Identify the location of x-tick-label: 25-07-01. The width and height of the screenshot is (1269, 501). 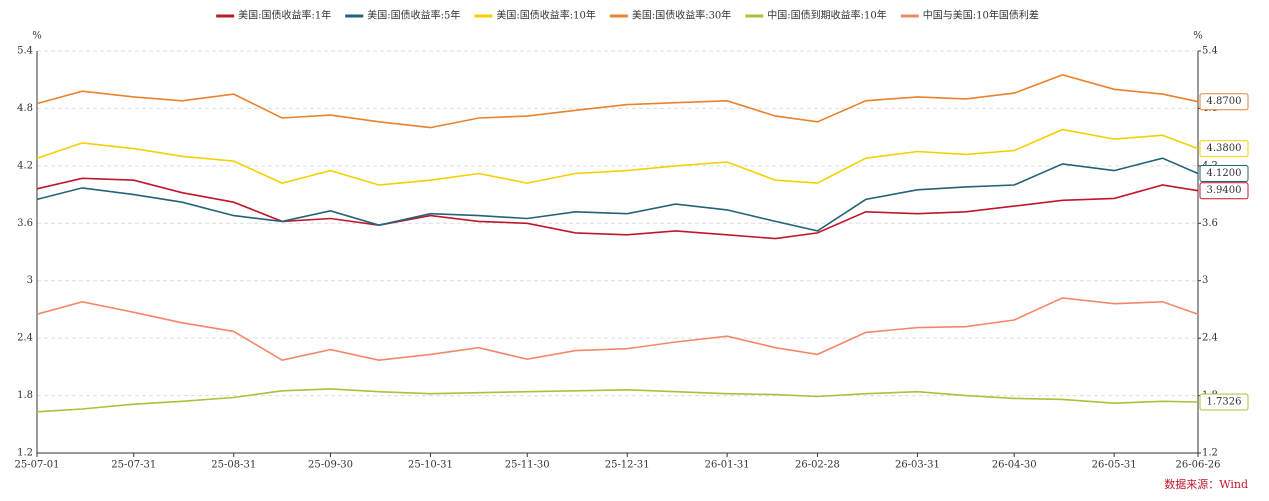
(37, 465).